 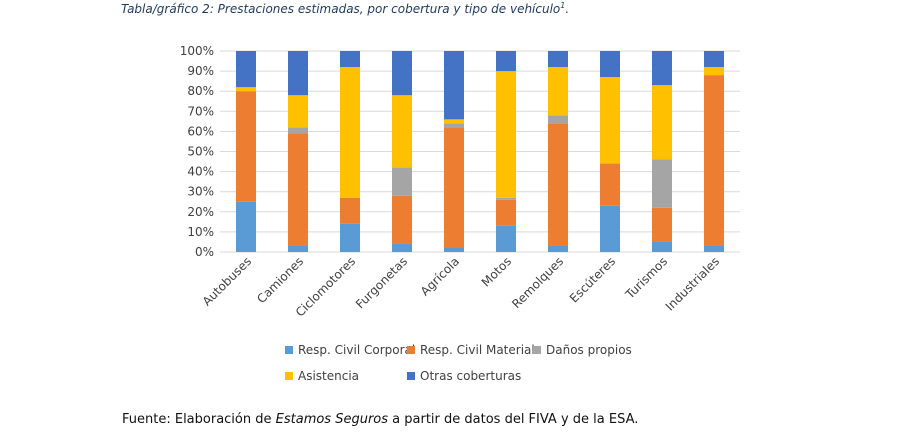 What do you see at coordinates (537, 282) in the screenshot?
I see `x-tick-label: Remolques` at bounding box center [537, 282].